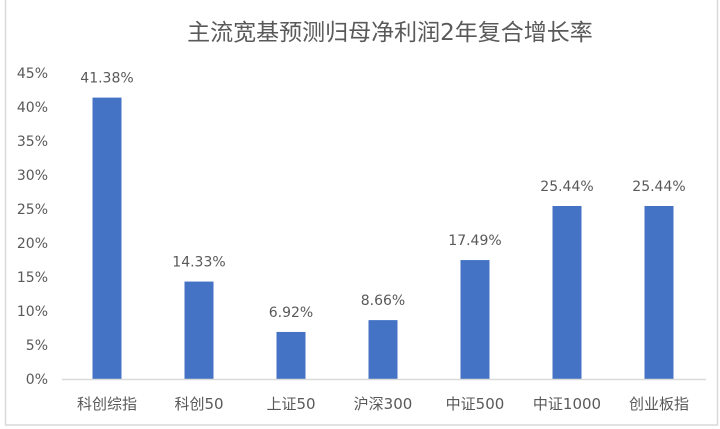 The height and width of the screenshot is (429, 720). I want to click on x-tick-label: 创业板指, so click(659, 404).